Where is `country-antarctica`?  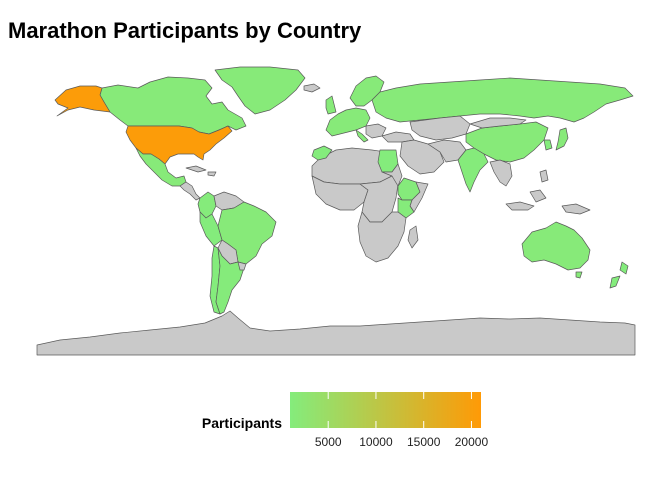 country-antarctica is located at coordinates (336, 333).